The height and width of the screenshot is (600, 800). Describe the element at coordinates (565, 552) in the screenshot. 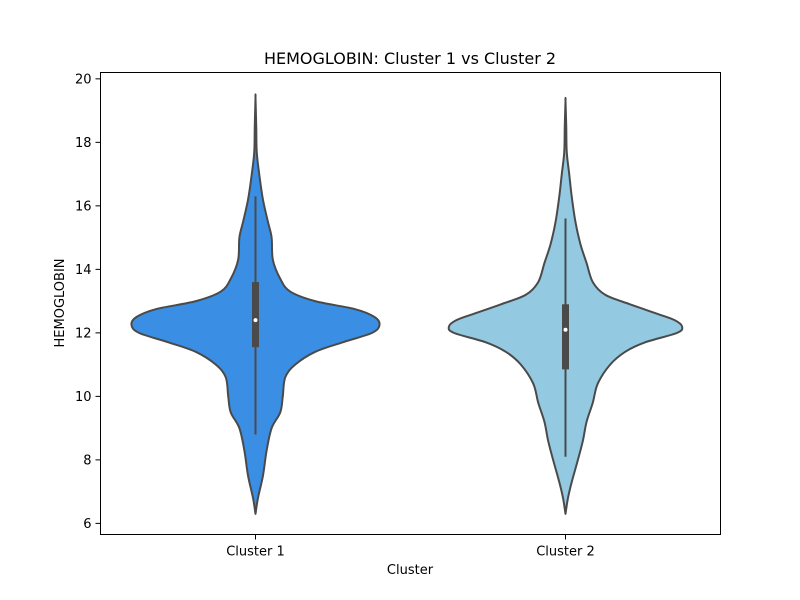

I see `x-tick-label: Cluster 2` at that location.